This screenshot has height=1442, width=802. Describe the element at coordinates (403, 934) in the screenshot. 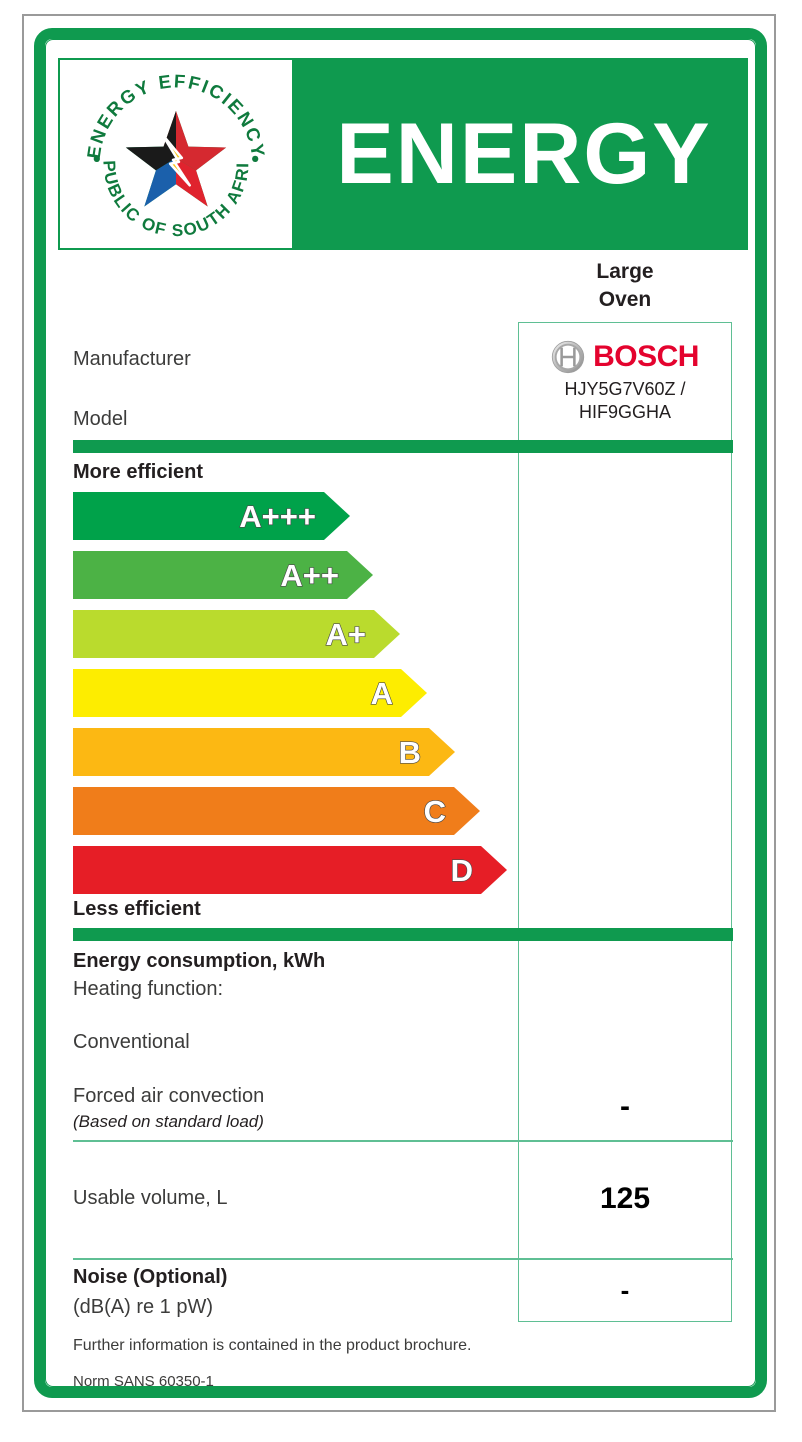

I see `scale-bottom-bar` at that location.